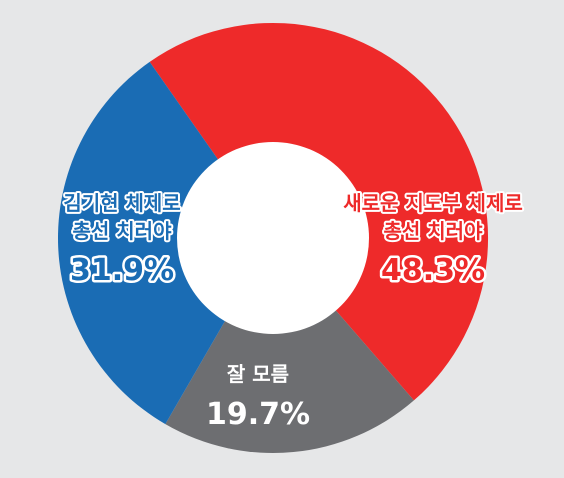 The height and width of the screenshot is (478, 564). I want to click on label-group-kim-gihyeon: 김기현 체제로 총선 치러야 31.9%, so click(121, 240).